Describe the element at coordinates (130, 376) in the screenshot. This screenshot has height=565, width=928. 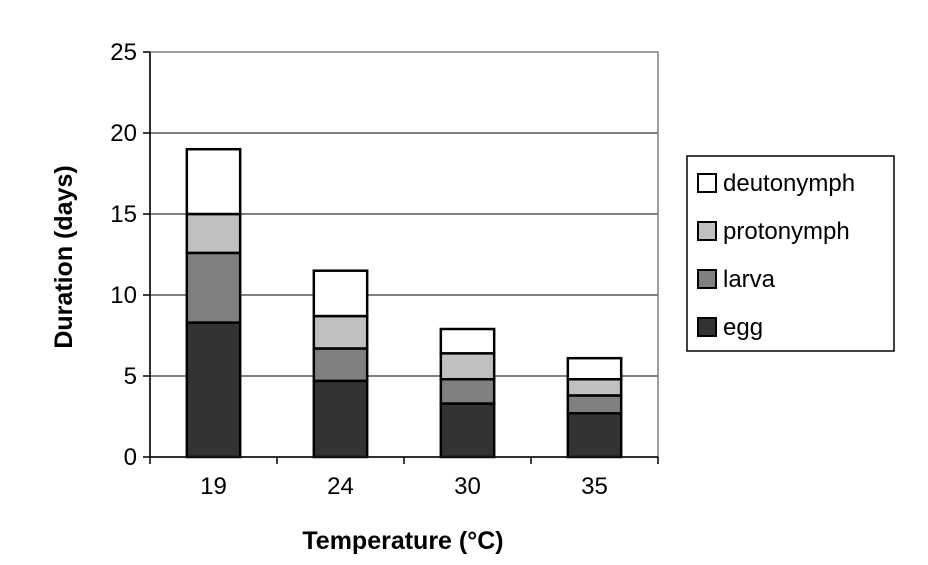
I see `y-tick-label: 5` at that location.